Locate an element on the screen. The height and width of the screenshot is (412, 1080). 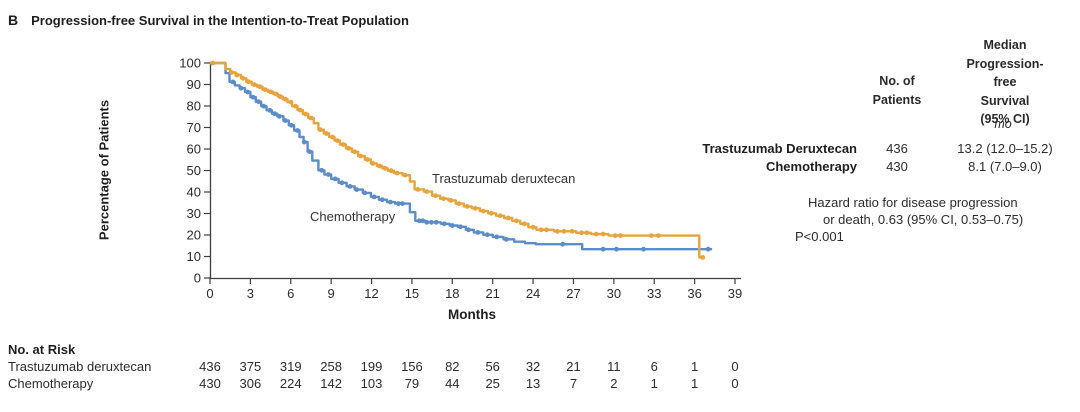
x-tick-label: 9 is located at coordinates (331, 293).